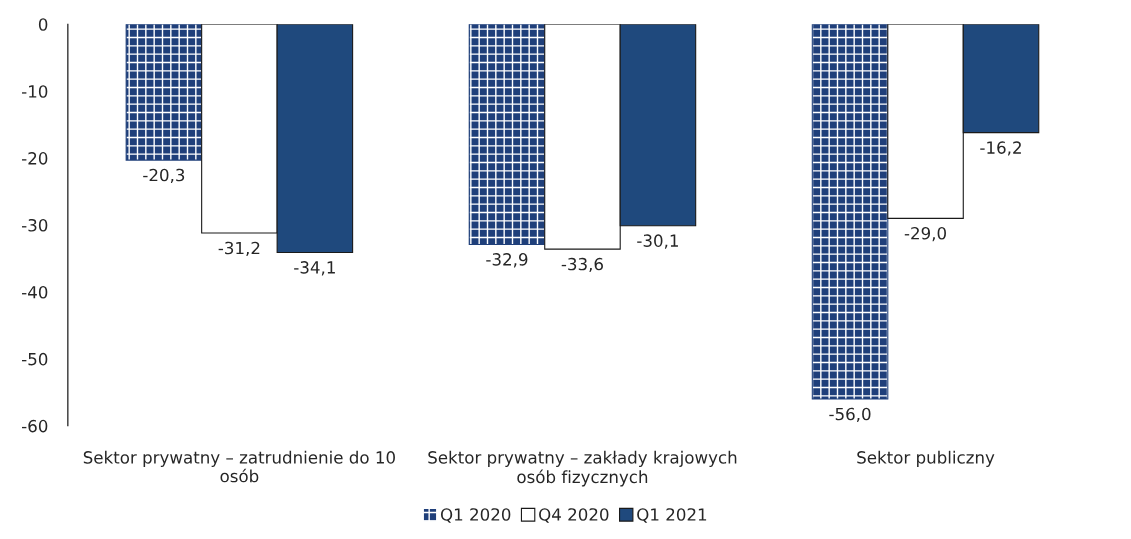 Image resolution: width=1131 pixels, height=539 pixels. I want to click on y-tick-label: -30, so click(35, 225).